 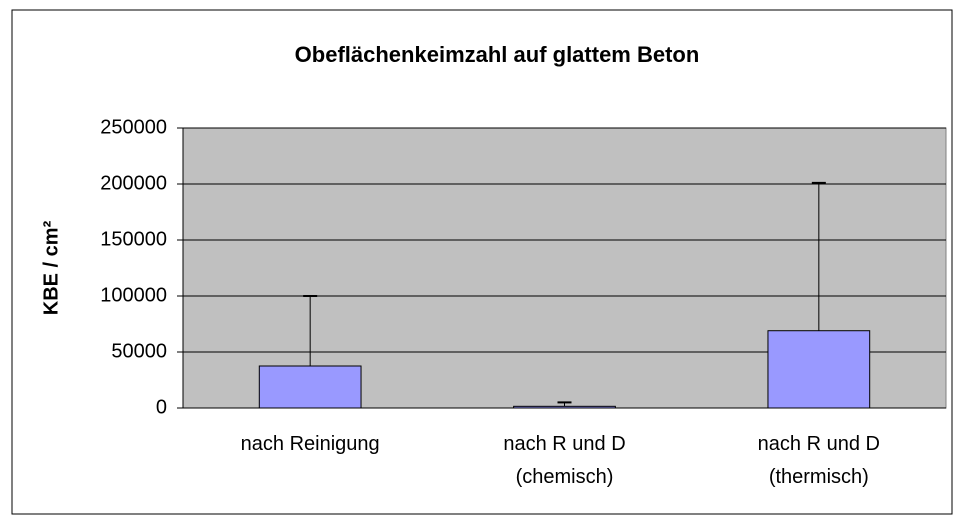 I want to click on x-tick-label-line: nach Reinigung, so click(x=310, y=444).